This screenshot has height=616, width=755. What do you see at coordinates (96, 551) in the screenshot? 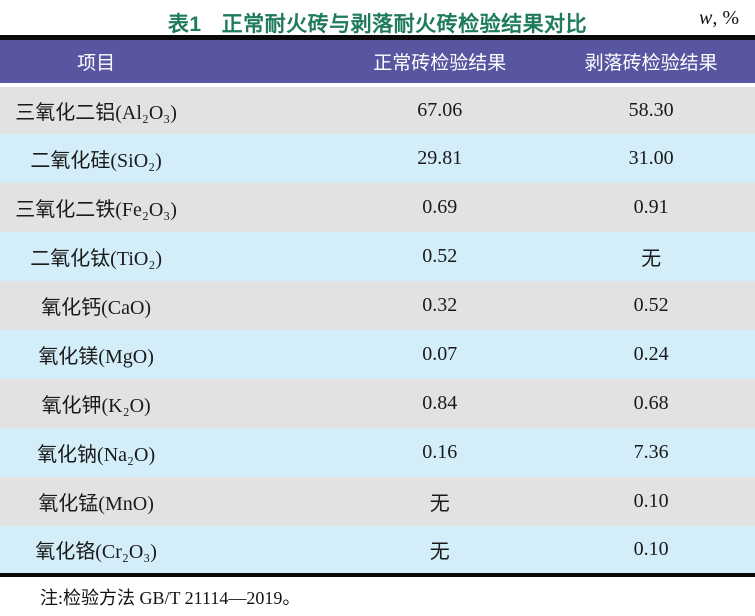
I see `row-item-label: 氧化铬(Cr₂O₃)` at bounding box center [96, 551].